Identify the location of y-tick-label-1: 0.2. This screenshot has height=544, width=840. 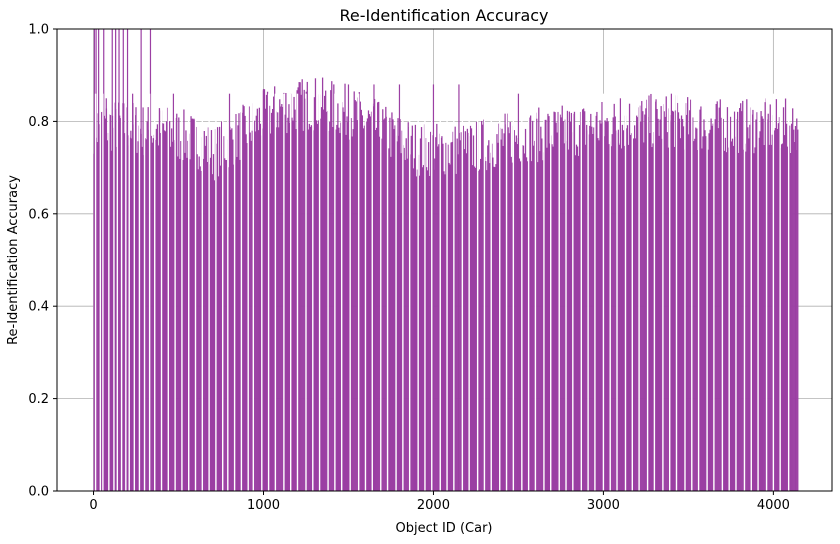
(38, 399).